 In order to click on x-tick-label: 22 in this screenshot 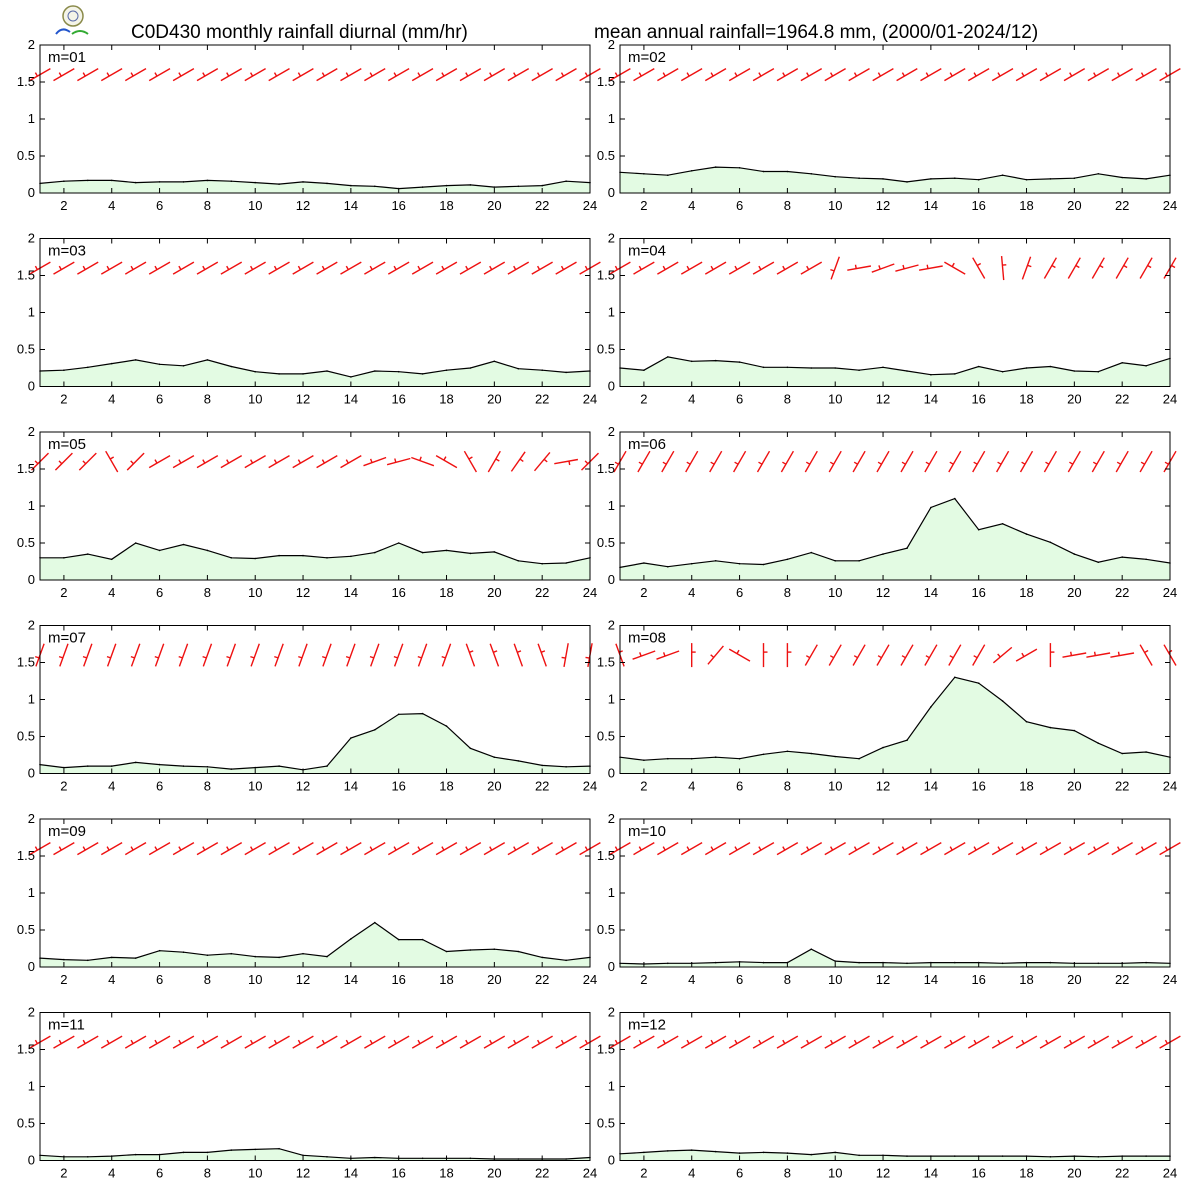, I will do `click(542, 1173)`.